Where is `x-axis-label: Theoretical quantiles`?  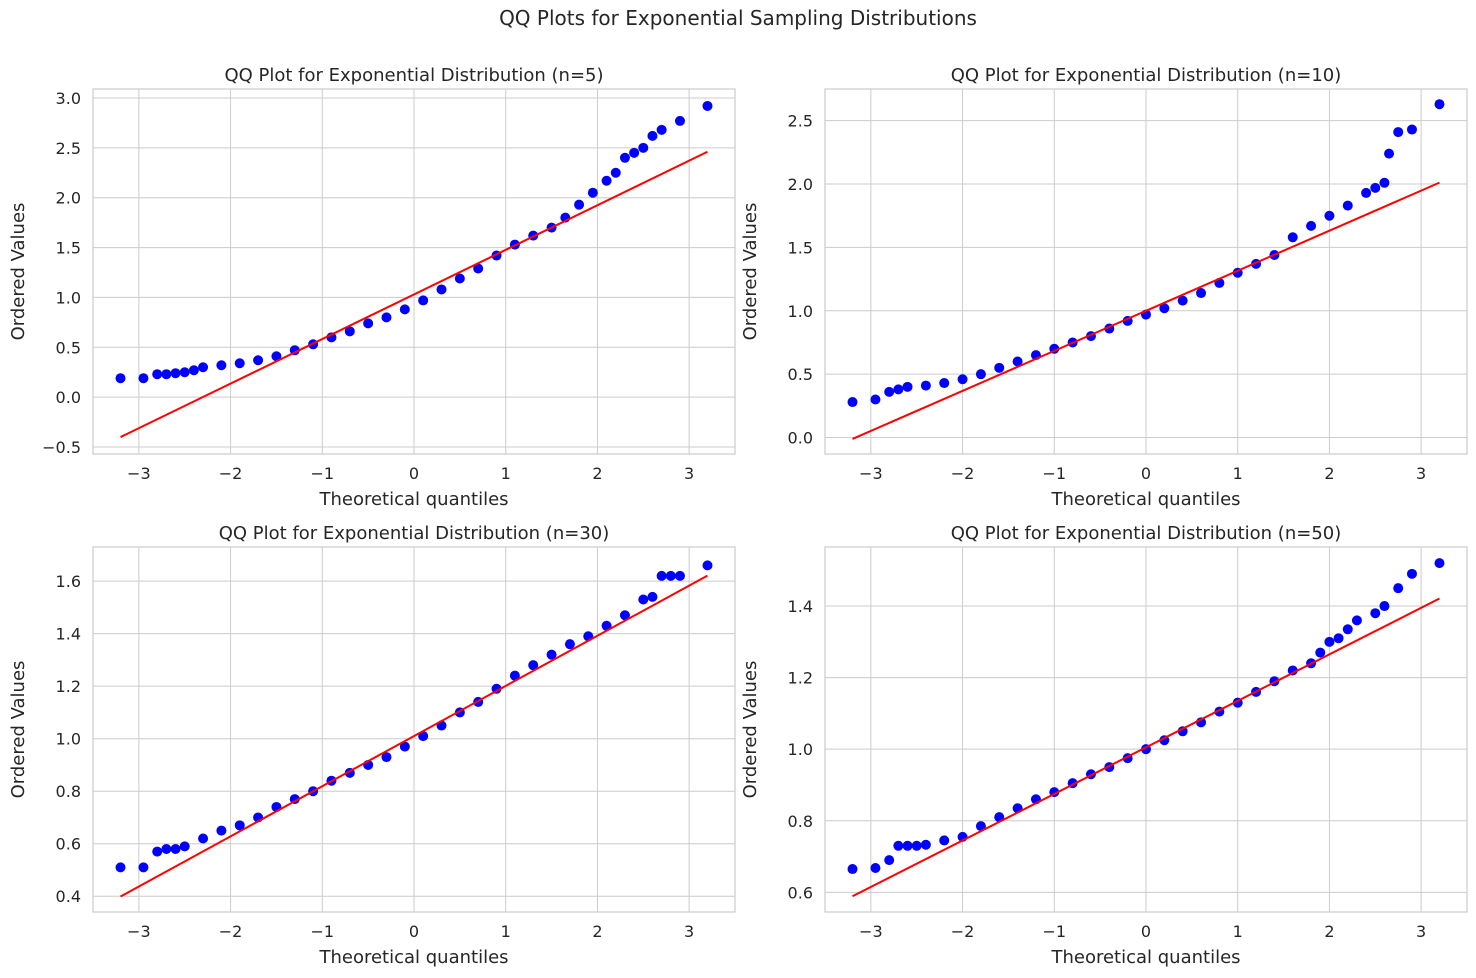 x-axis-label: Theoretical quantiles is located at coordinates (1145, 499).